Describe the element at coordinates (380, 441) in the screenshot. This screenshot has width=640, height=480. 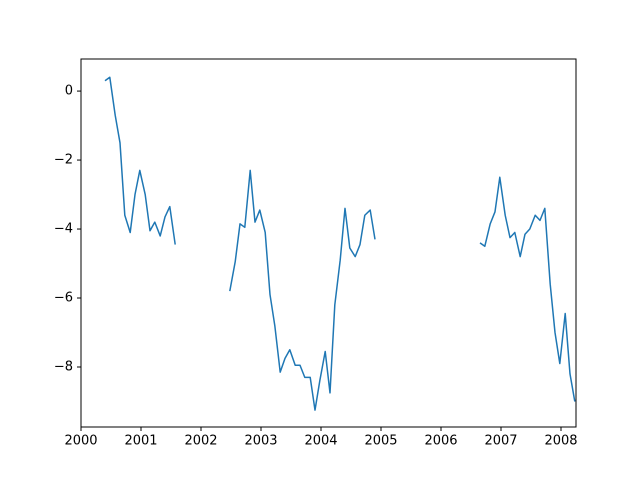
I see `x-tick-label: 2005` at that location.